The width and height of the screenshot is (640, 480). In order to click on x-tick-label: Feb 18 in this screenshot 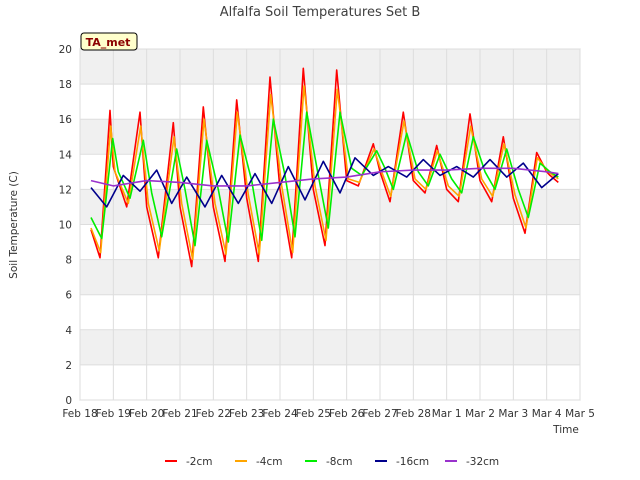, I will do `click(79, 414)`.